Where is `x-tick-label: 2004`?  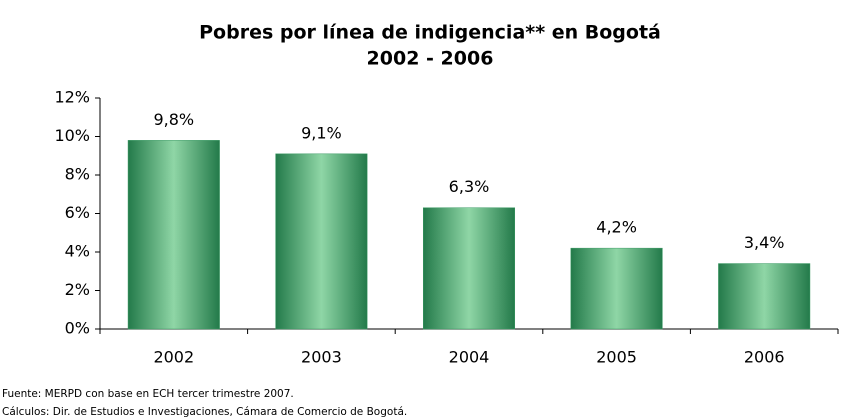
x-tick-label: 2004 is located at coordinates (469, 357).